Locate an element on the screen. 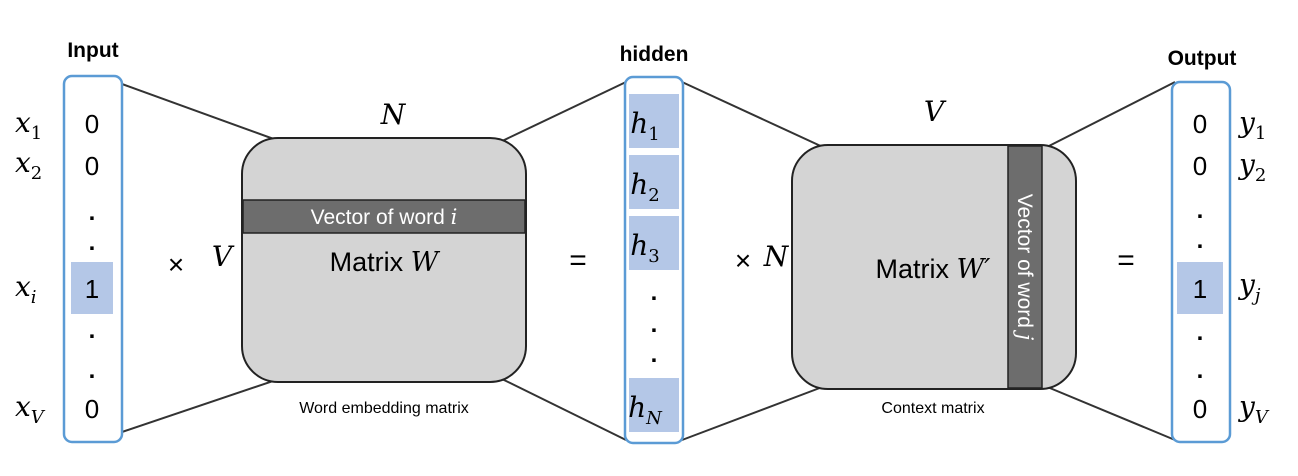  hidden-hn: hN is located at coordinates (645, 410).